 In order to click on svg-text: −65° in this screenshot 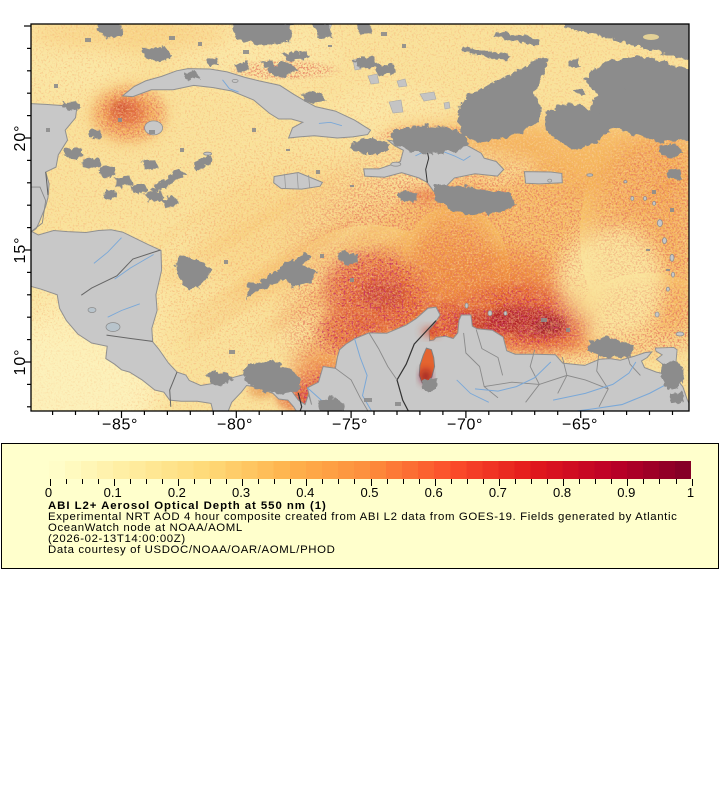, I will do `click(580, 425)`.